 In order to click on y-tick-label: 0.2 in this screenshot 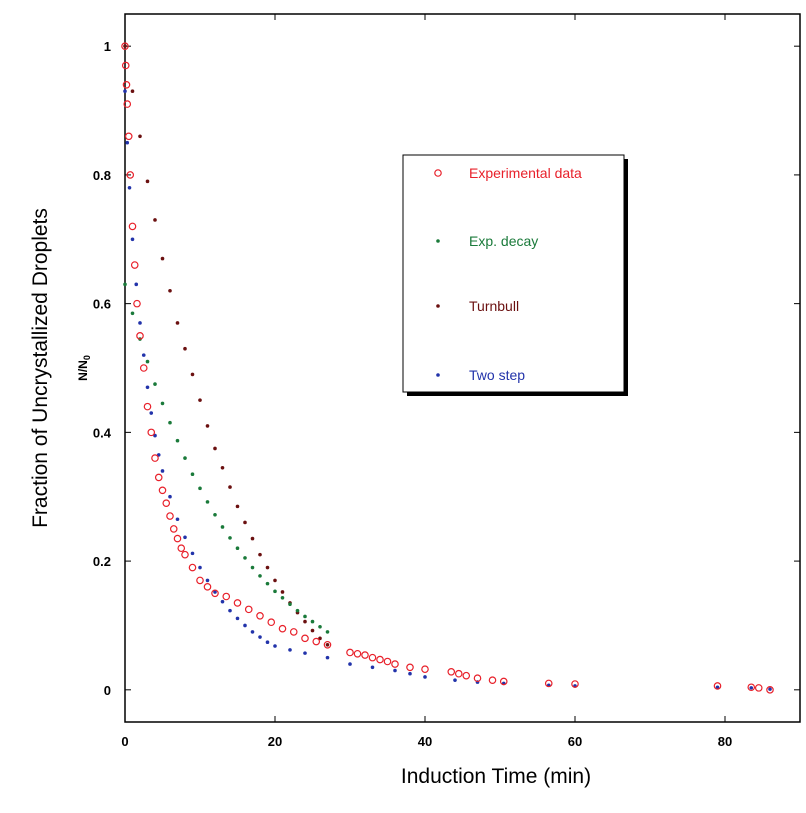, I will do `click(102, 561)`.